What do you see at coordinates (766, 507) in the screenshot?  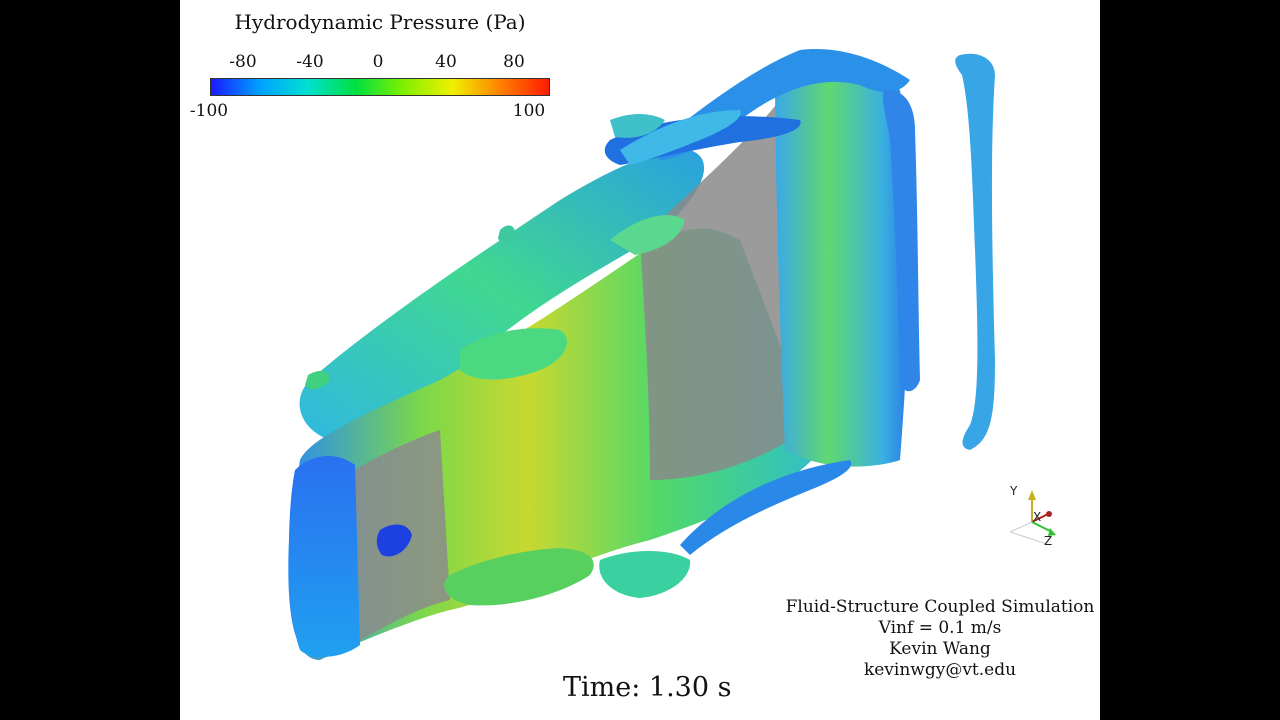 I see `vortex-tube-bottom` at bounding box center [766, 507].